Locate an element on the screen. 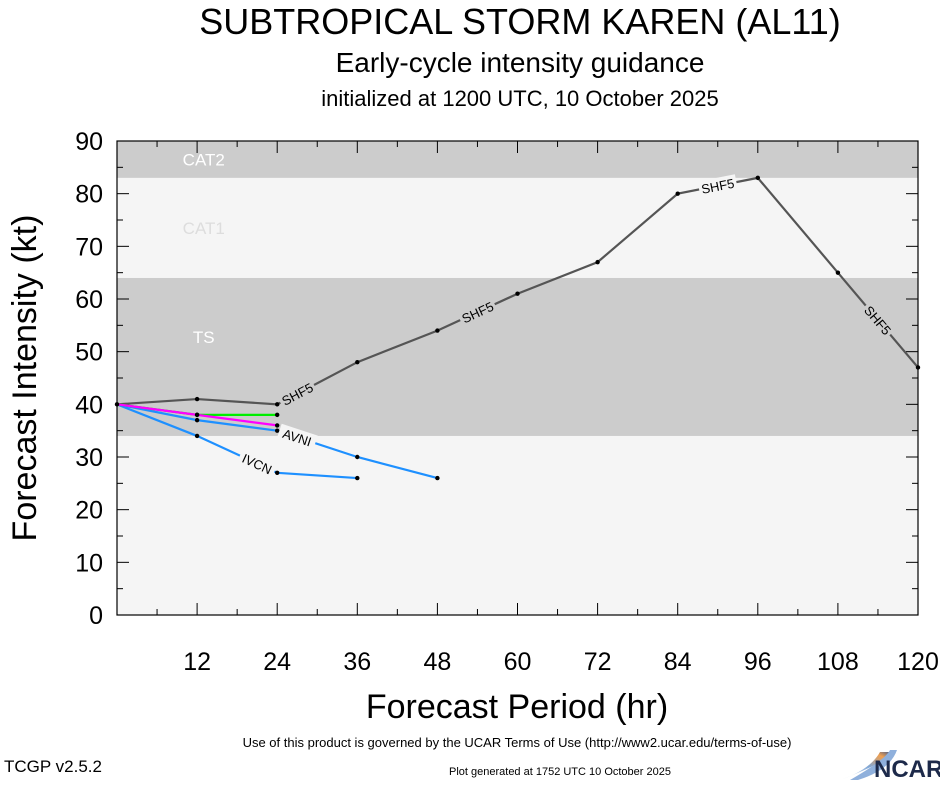 Image resolution: width=940 pixels, height=785 pixels. y-tick-label: 30 is located at coordinates (89, 458).